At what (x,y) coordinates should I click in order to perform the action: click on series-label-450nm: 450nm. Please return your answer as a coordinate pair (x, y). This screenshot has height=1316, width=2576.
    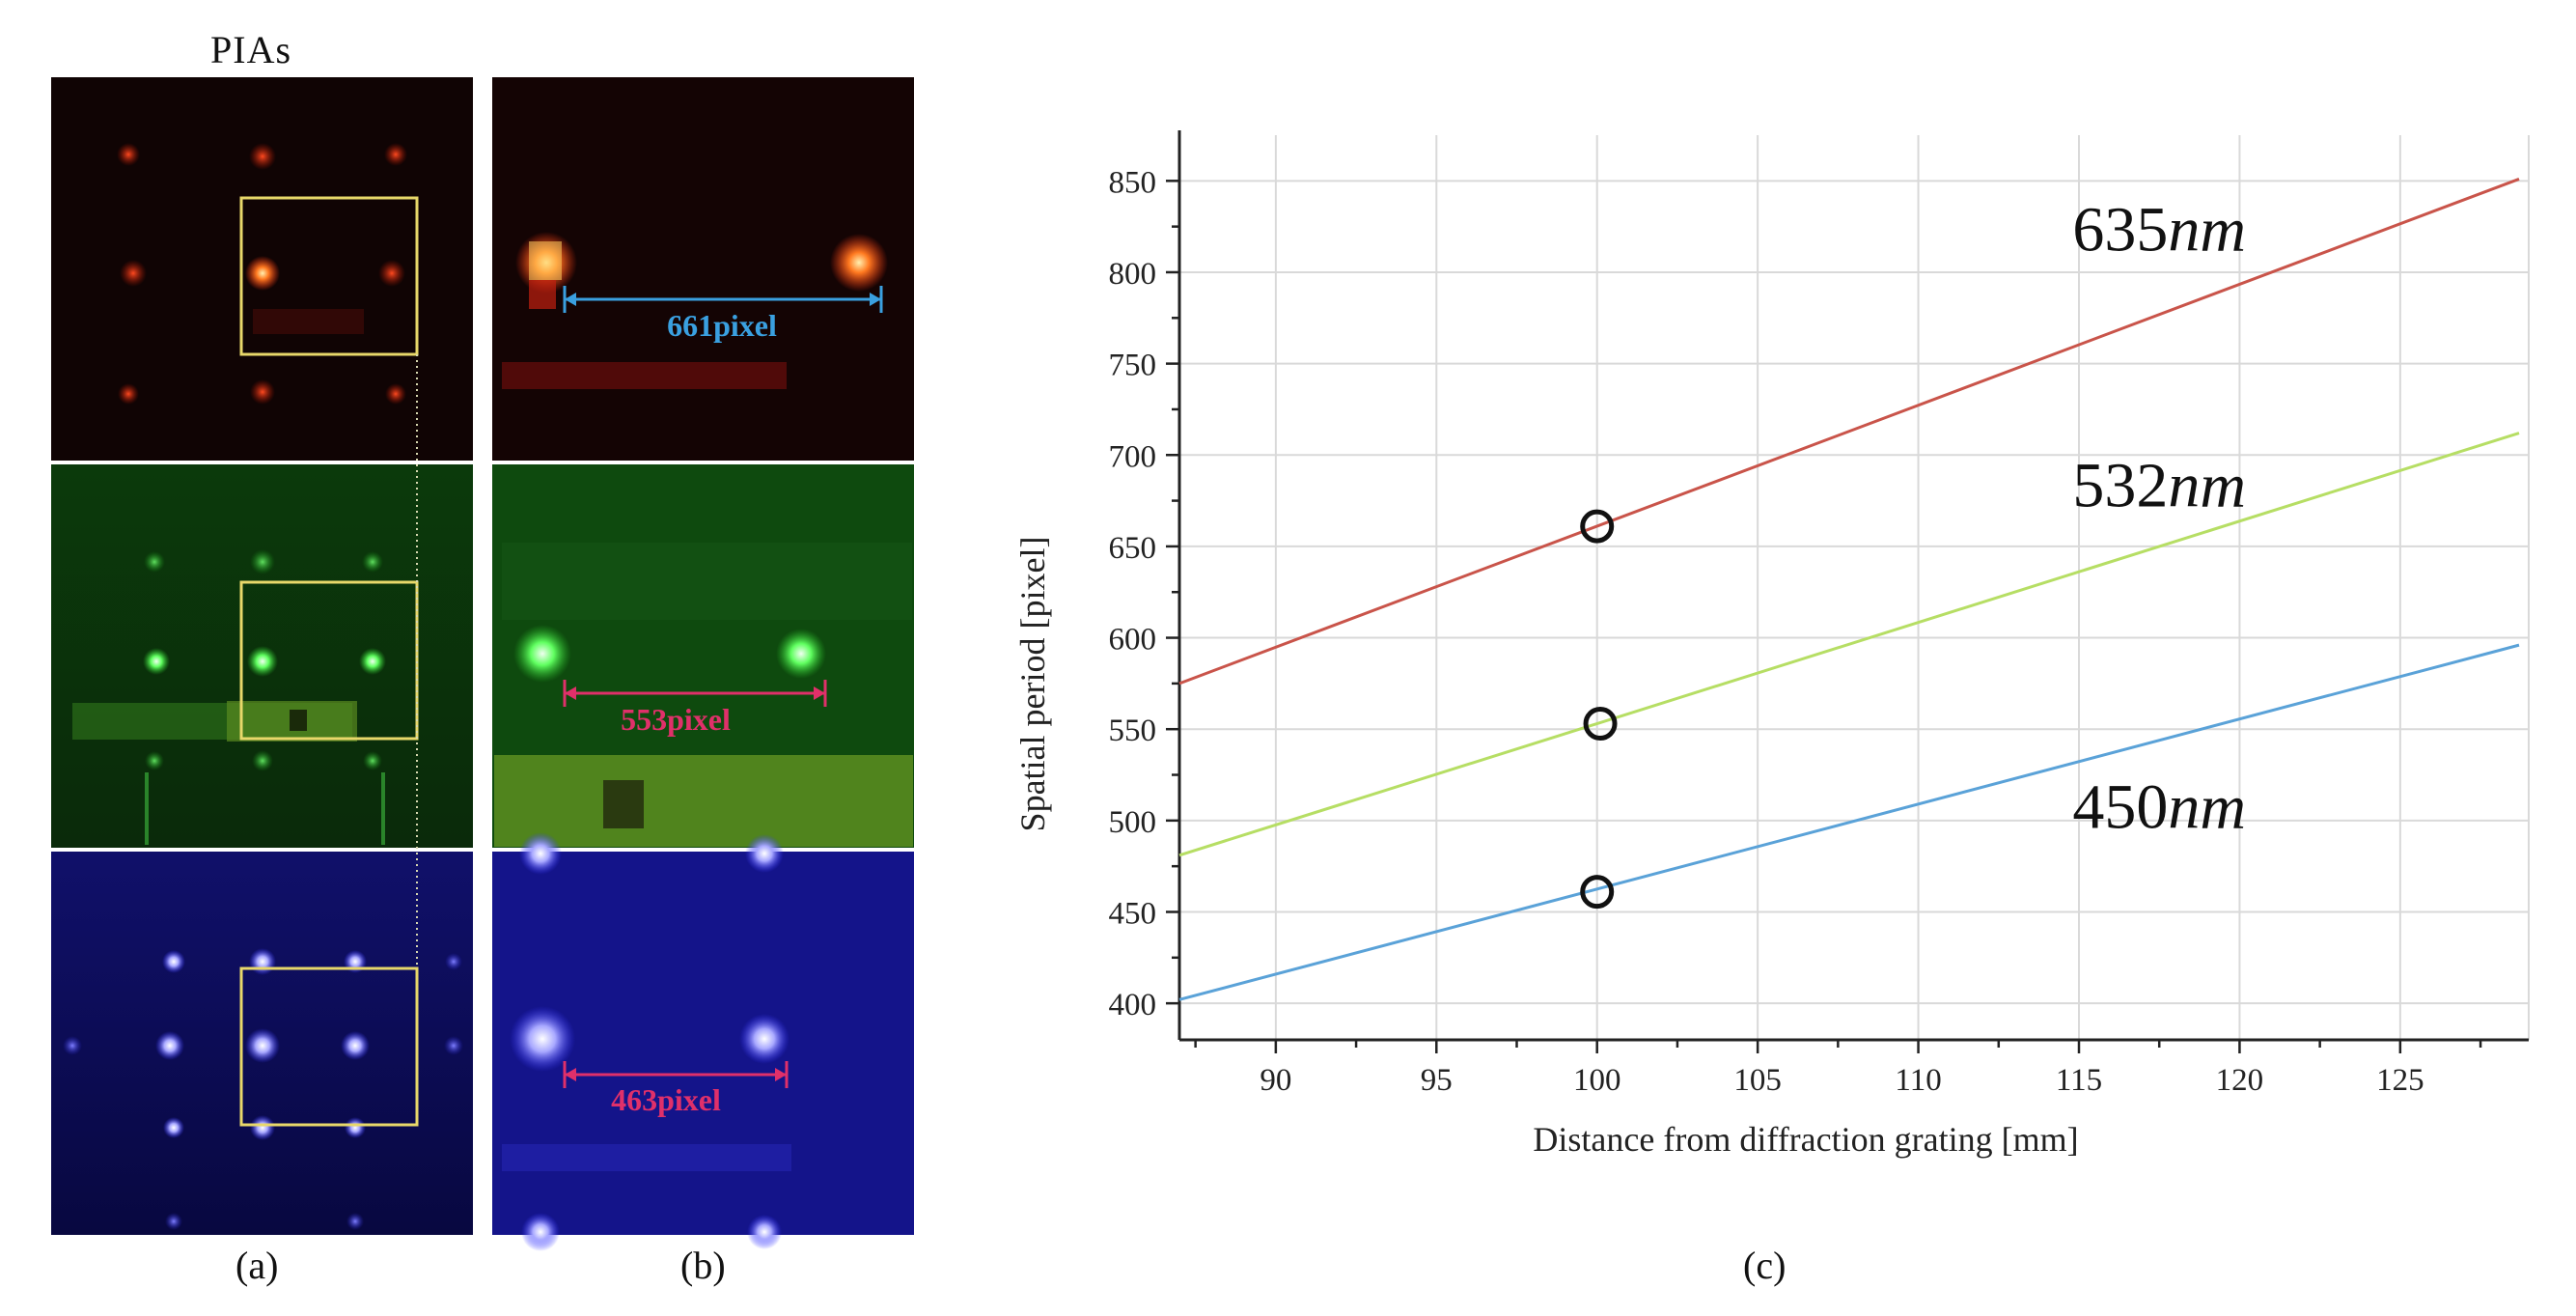
    Looking at the image, I should click on (2159, 807).